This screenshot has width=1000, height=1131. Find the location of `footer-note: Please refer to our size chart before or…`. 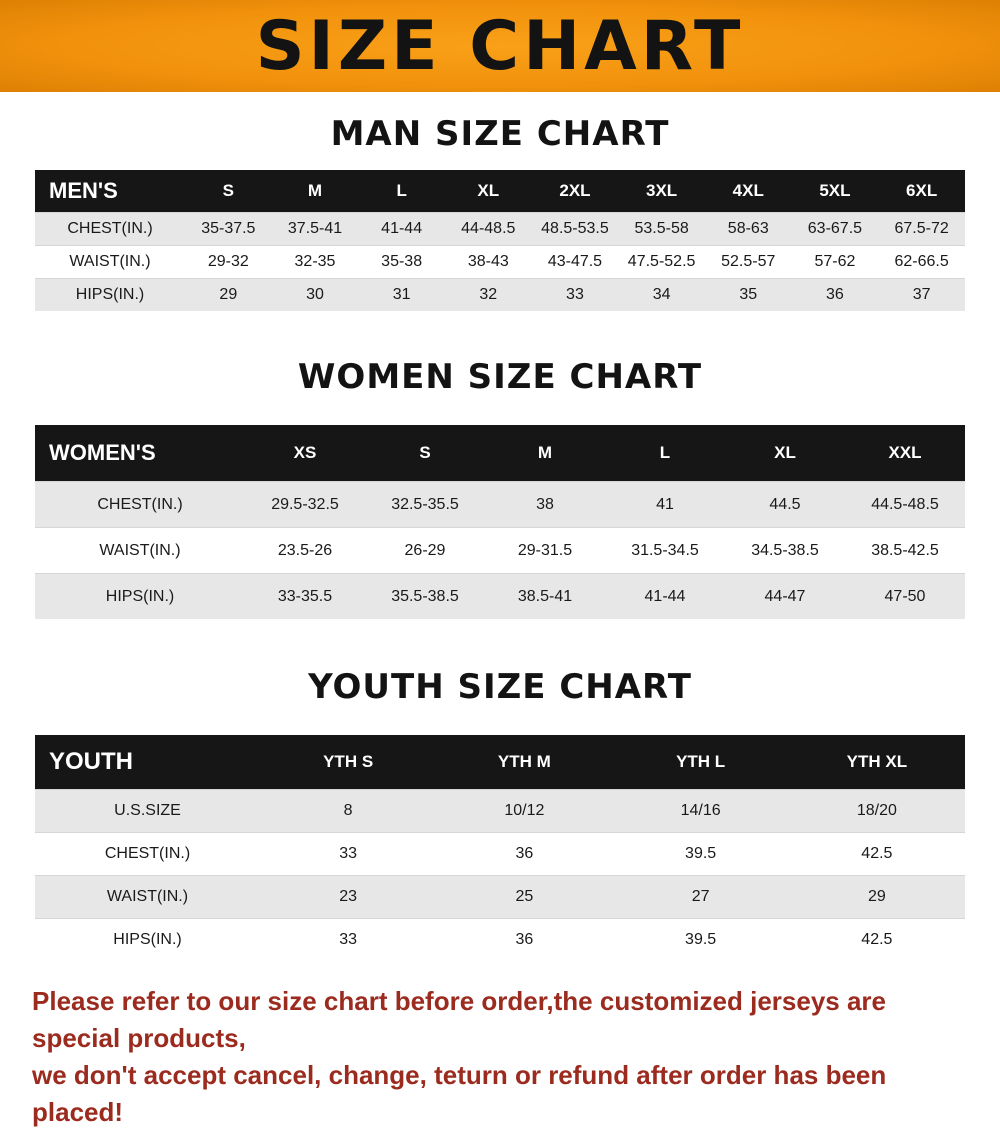

footer-note: Please refer to our size chart before or… is located at coordinates (502, 1057).